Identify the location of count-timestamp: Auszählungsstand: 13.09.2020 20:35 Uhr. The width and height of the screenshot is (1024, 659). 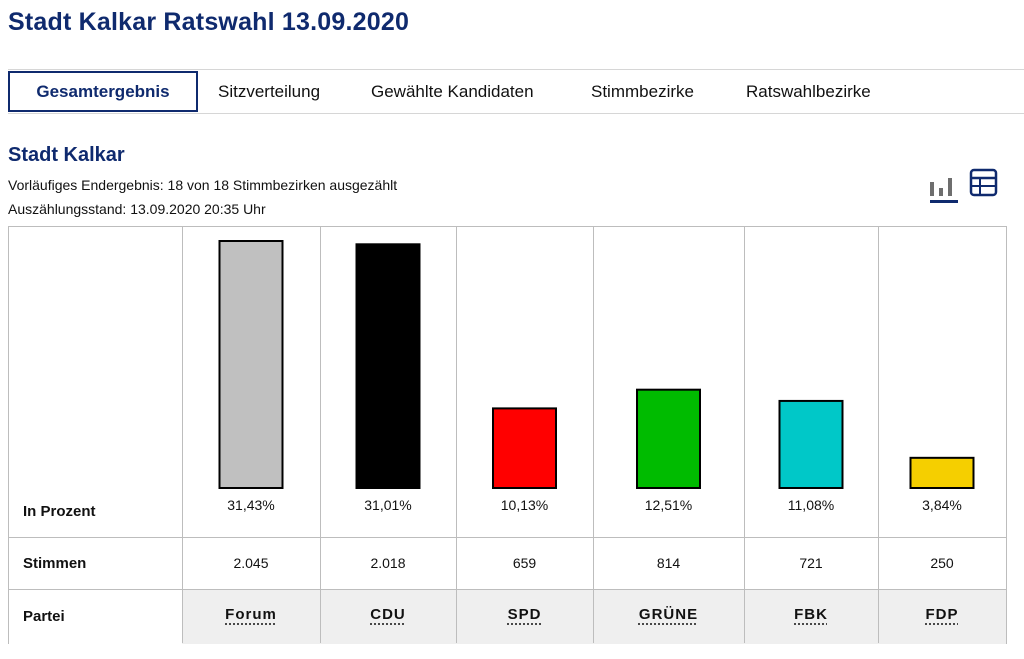
(137, 209).